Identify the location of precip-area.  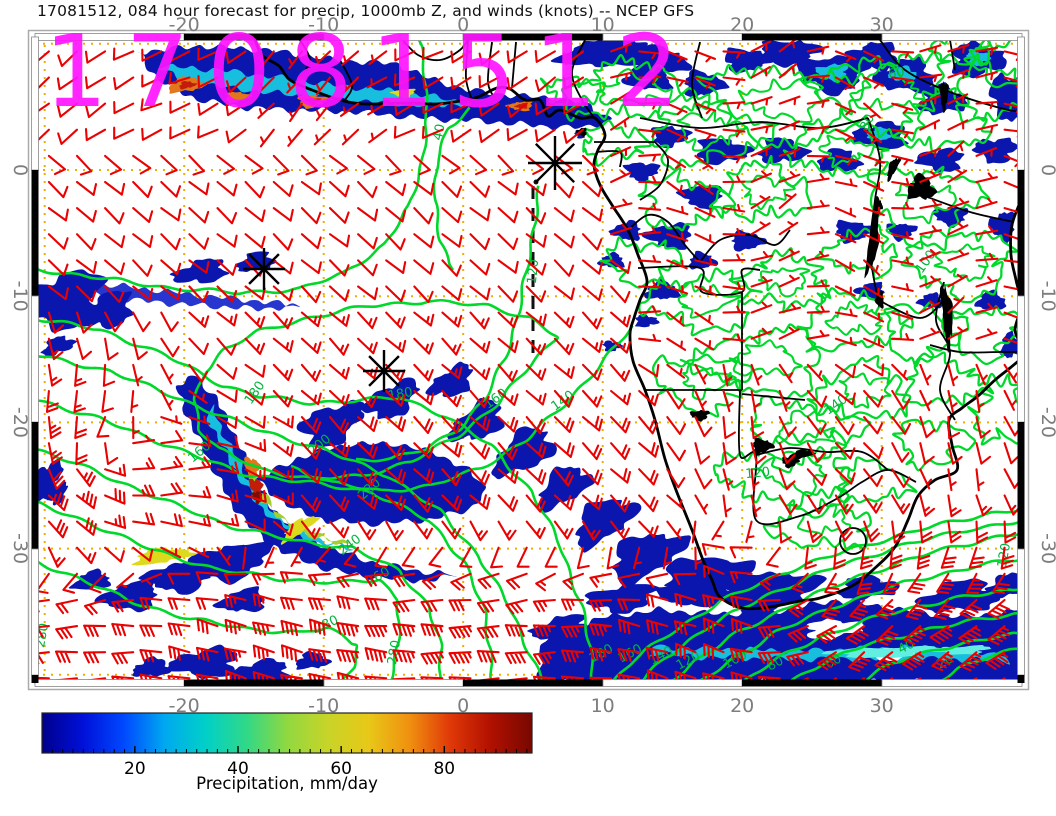
(779, 641).